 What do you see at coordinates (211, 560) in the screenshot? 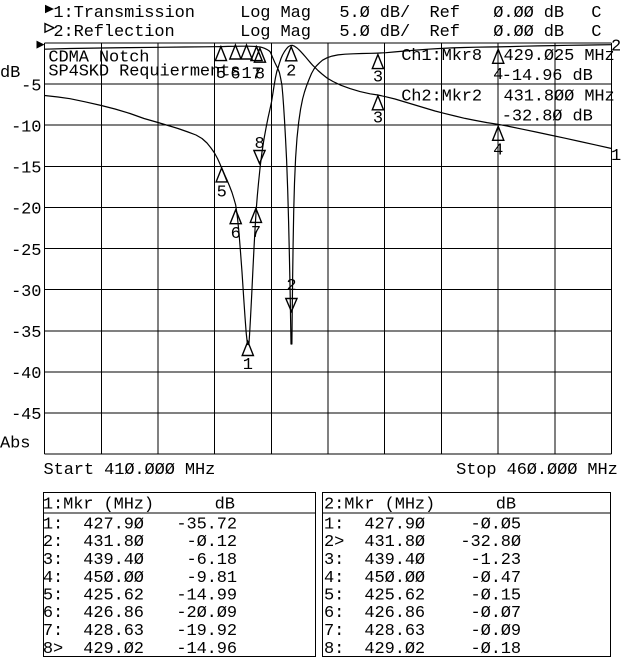
I see `svg-text: -6.18` at bounding box center [211, 560].